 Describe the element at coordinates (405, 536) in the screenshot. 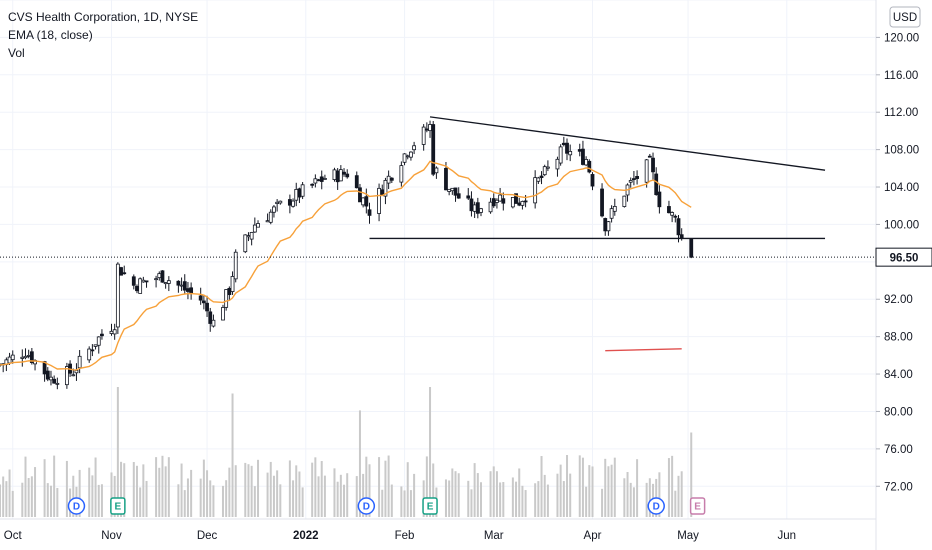

I see `x-tick-label: Feb` at that location.